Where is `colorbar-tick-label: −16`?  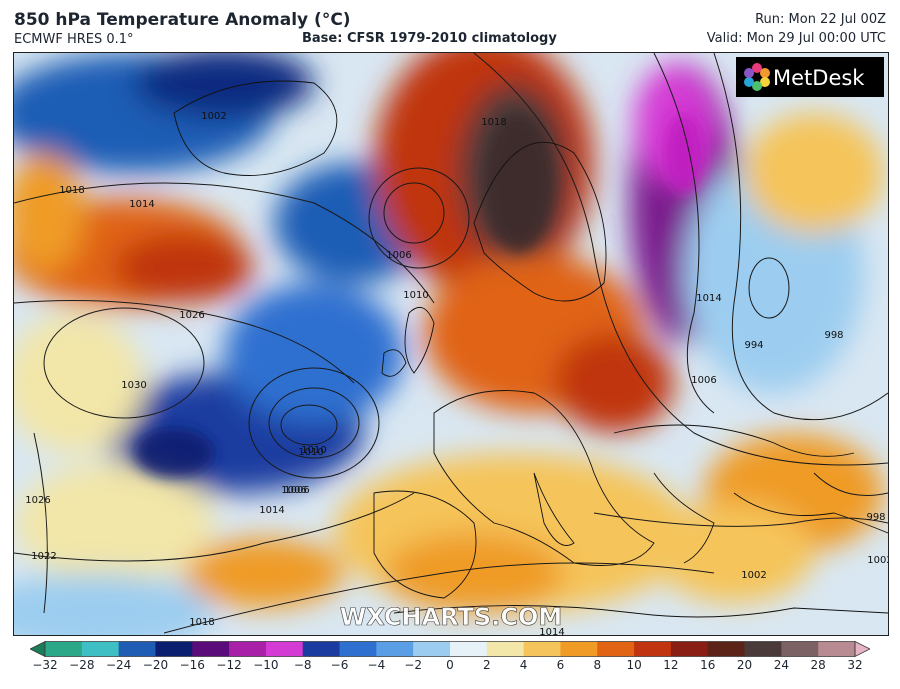
colorbar-tick-label: −16 is located at coordinates (192, 665).